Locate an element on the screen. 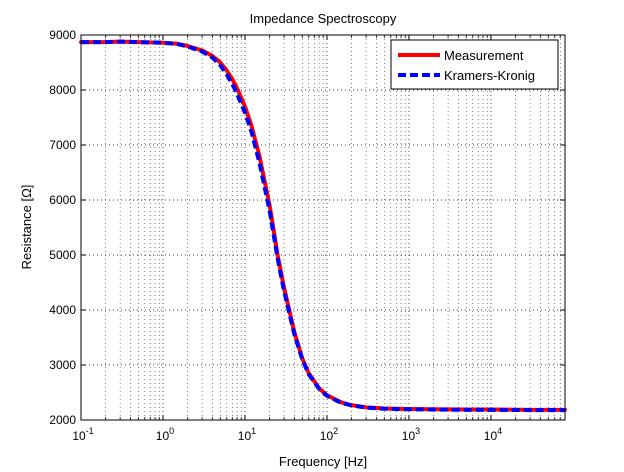 The width and height of the screenshot is (624, 472). x-tick-label: 10³ is located at coordinates (411, 434).